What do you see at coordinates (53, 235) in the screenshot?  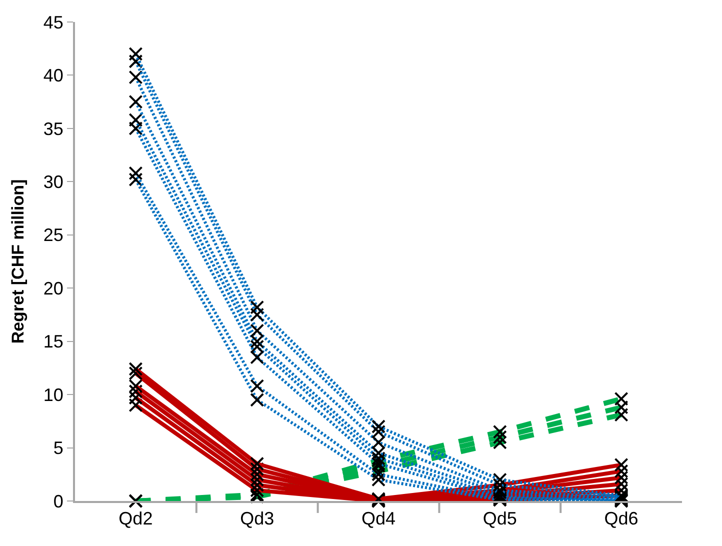 I see `y-tick-label: 25` at bounding box center [53, 235].